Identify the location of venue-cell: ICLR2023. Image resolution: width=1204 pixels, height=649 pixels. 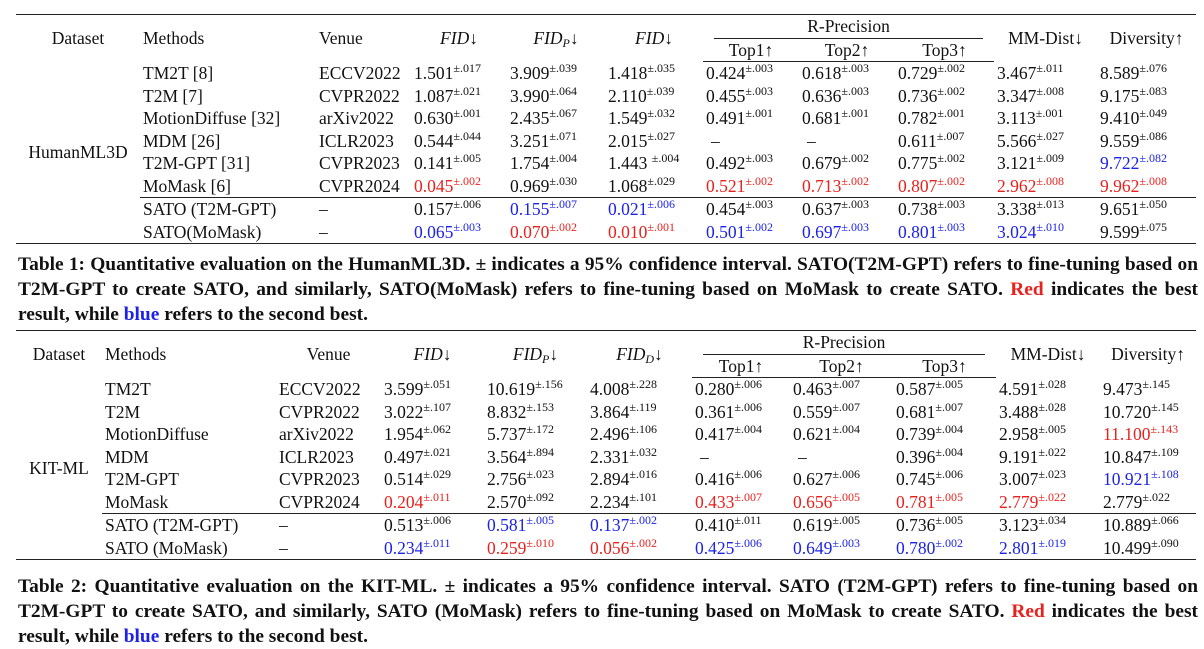
(316, 456).